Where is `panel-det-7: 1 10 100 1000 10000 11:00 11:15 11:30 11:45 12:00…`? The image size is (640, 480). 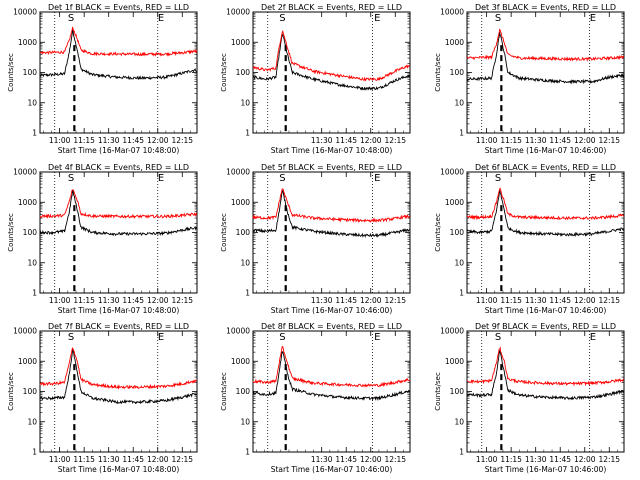
panel-det-7: 1 10 100 1000 10000 11:00 11:15 11:30 11:45 12:00… is located at coordinates (102, 398).